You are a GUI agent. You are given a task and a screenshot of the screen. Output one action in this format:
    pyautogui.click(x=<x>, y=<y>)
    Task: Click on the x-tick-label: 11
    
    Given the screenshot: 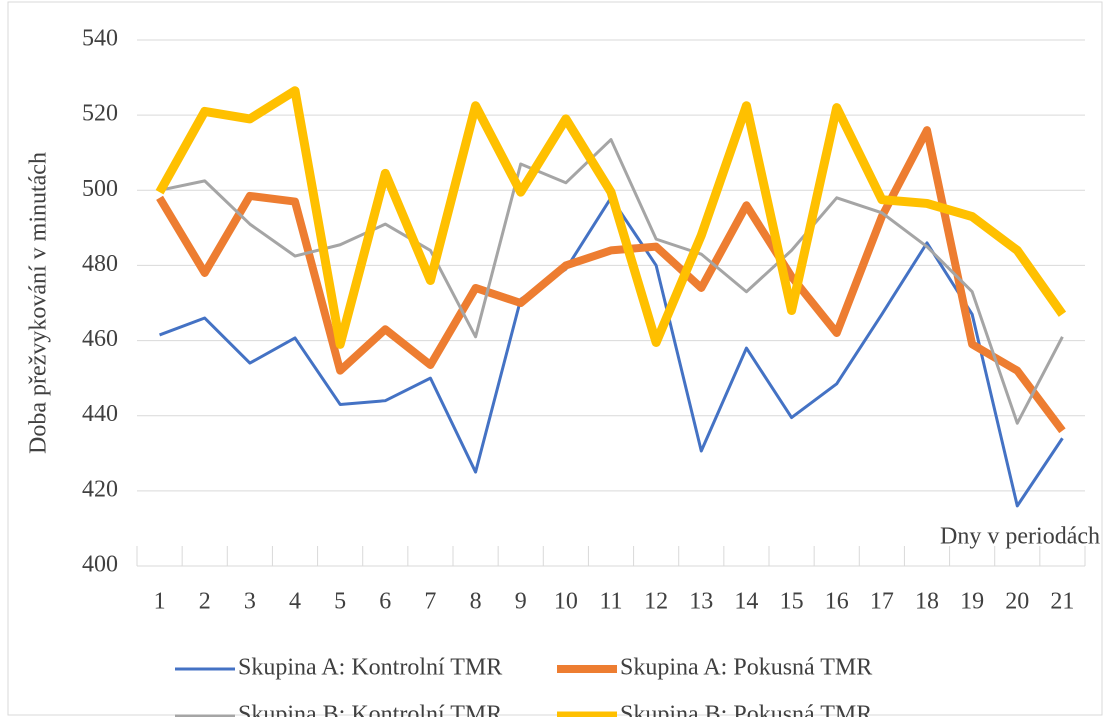 What is the action you would take?
    pyautogui.click(x=610, y=602)
    